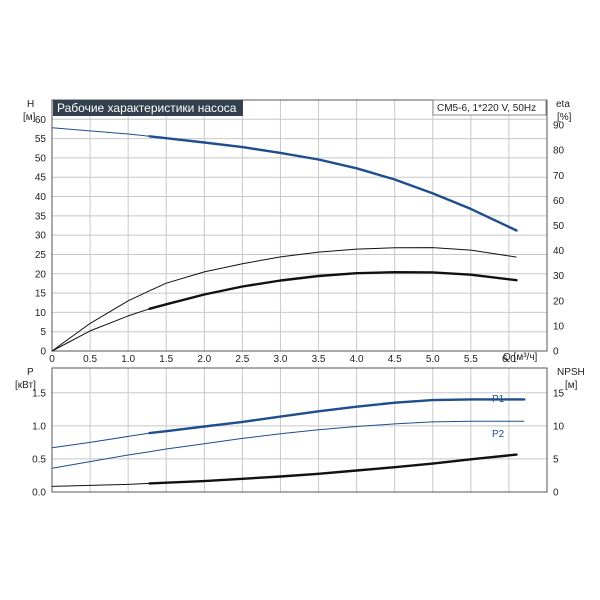 This screenshot has width=600, height=600. What do you see at coordinates (204, 359) in the screenshot?
I see `x-tick-label: 2.0` at bounding box center [204, 359].